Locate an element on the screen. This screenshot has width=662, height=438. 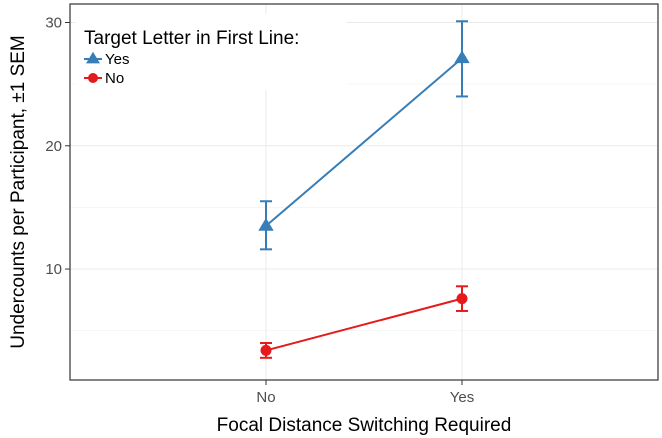
legend-background is located at coordinates (211, 52).